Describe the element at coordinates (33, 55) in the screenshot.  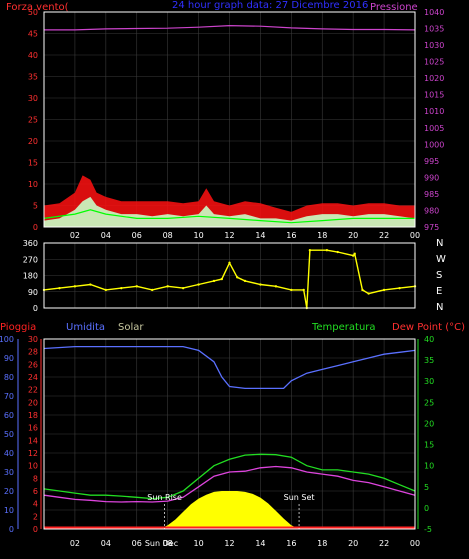
I see `wind-tick-label: 40` at that location.